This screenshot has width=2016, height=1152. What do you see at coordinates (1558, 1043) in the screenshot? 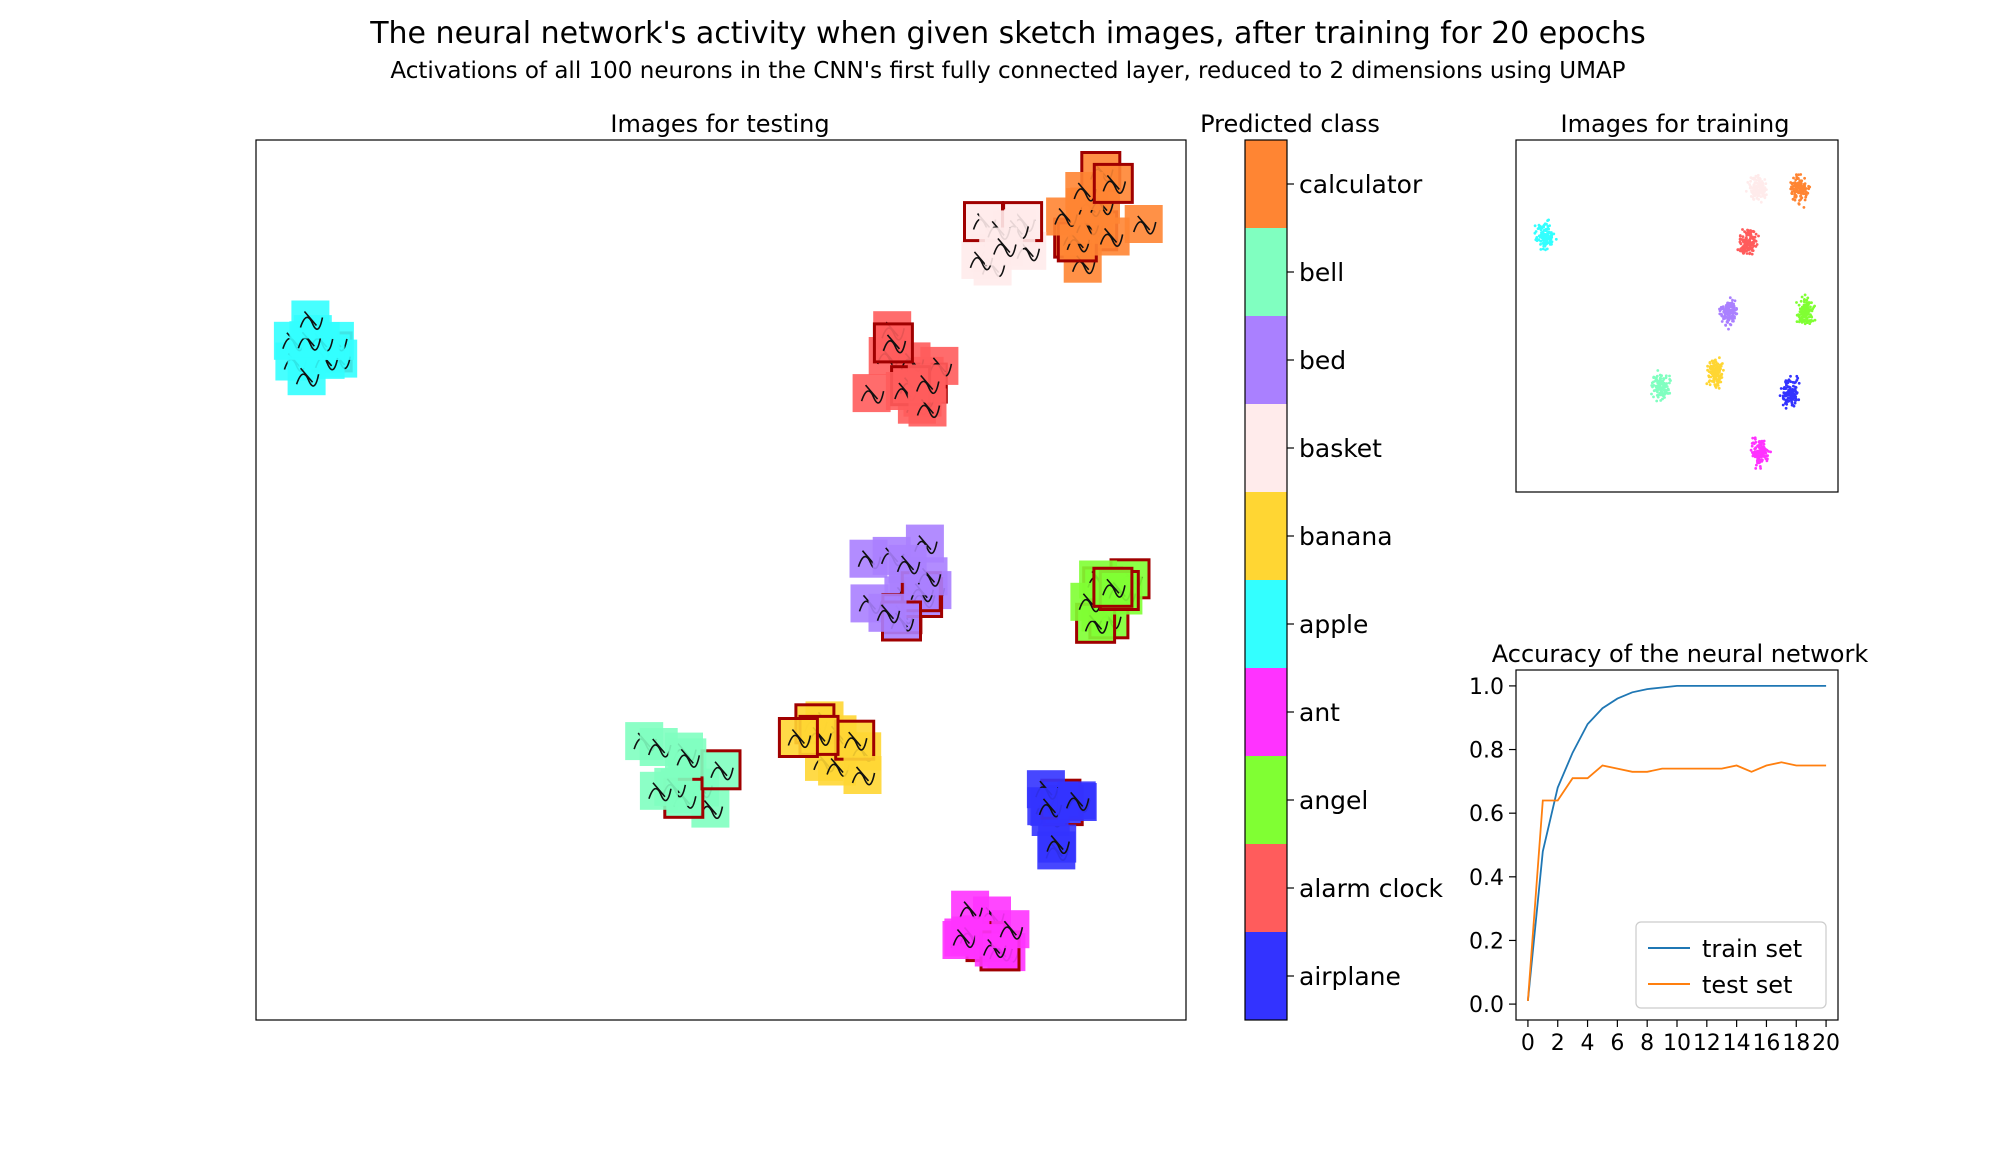
I see `x-tick-label: 2` at bounding box center [1558, 1043].